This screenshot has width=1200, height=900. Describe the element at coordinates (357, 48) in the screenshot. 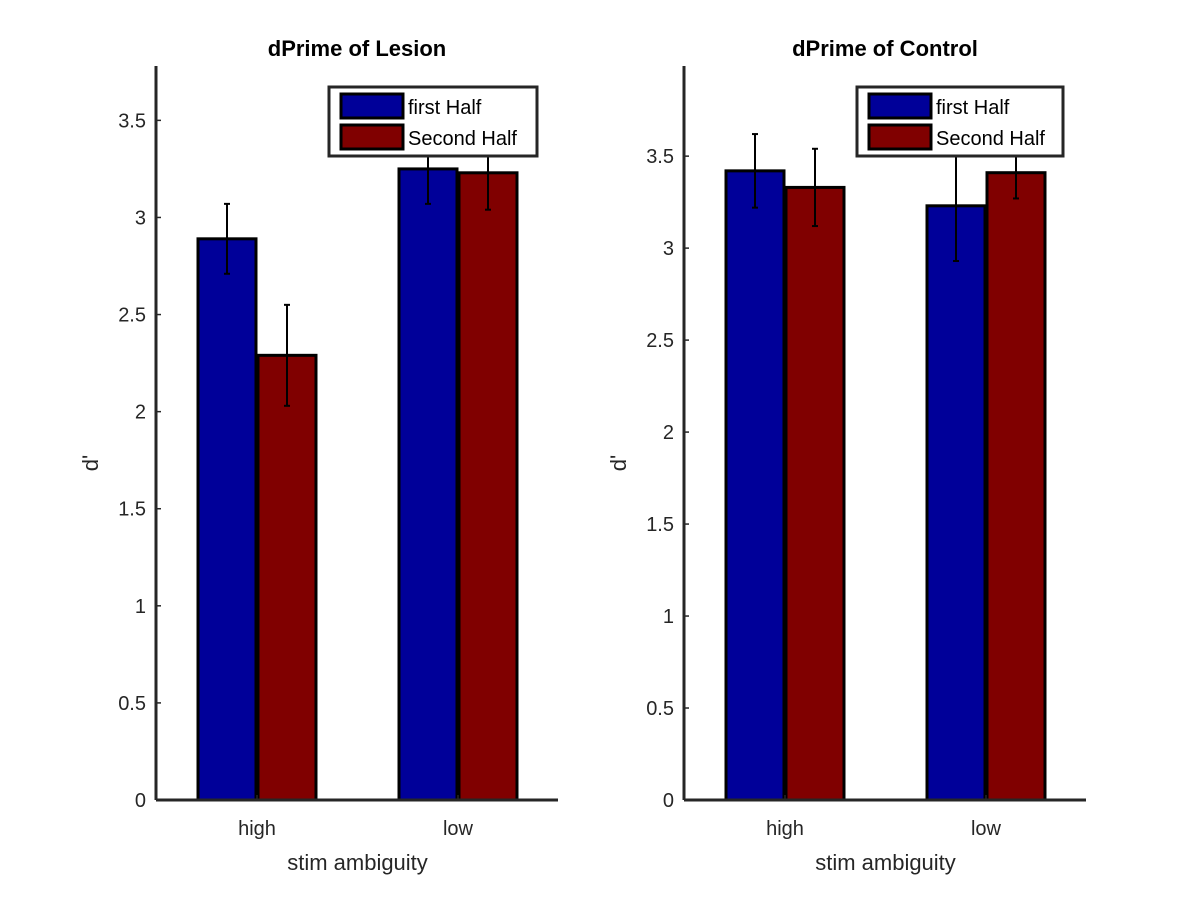

I see `chart-title: dPrime of Lesion` at that location.